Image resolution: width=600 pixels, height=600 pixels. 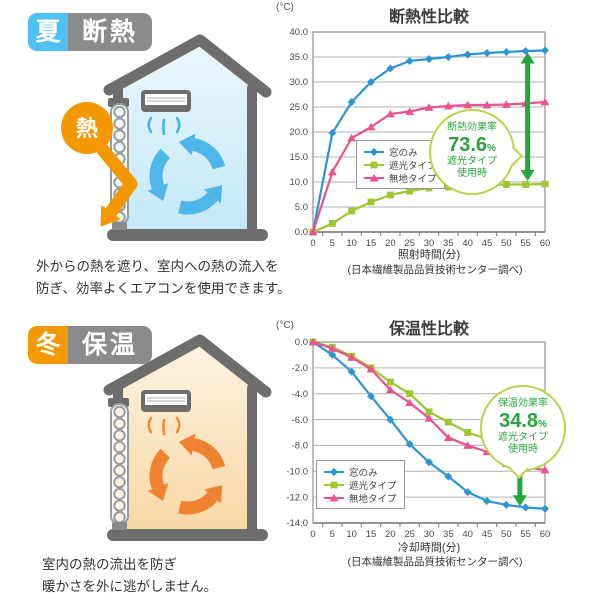 I want to click on heat-circle, so click(x=87, y=128).